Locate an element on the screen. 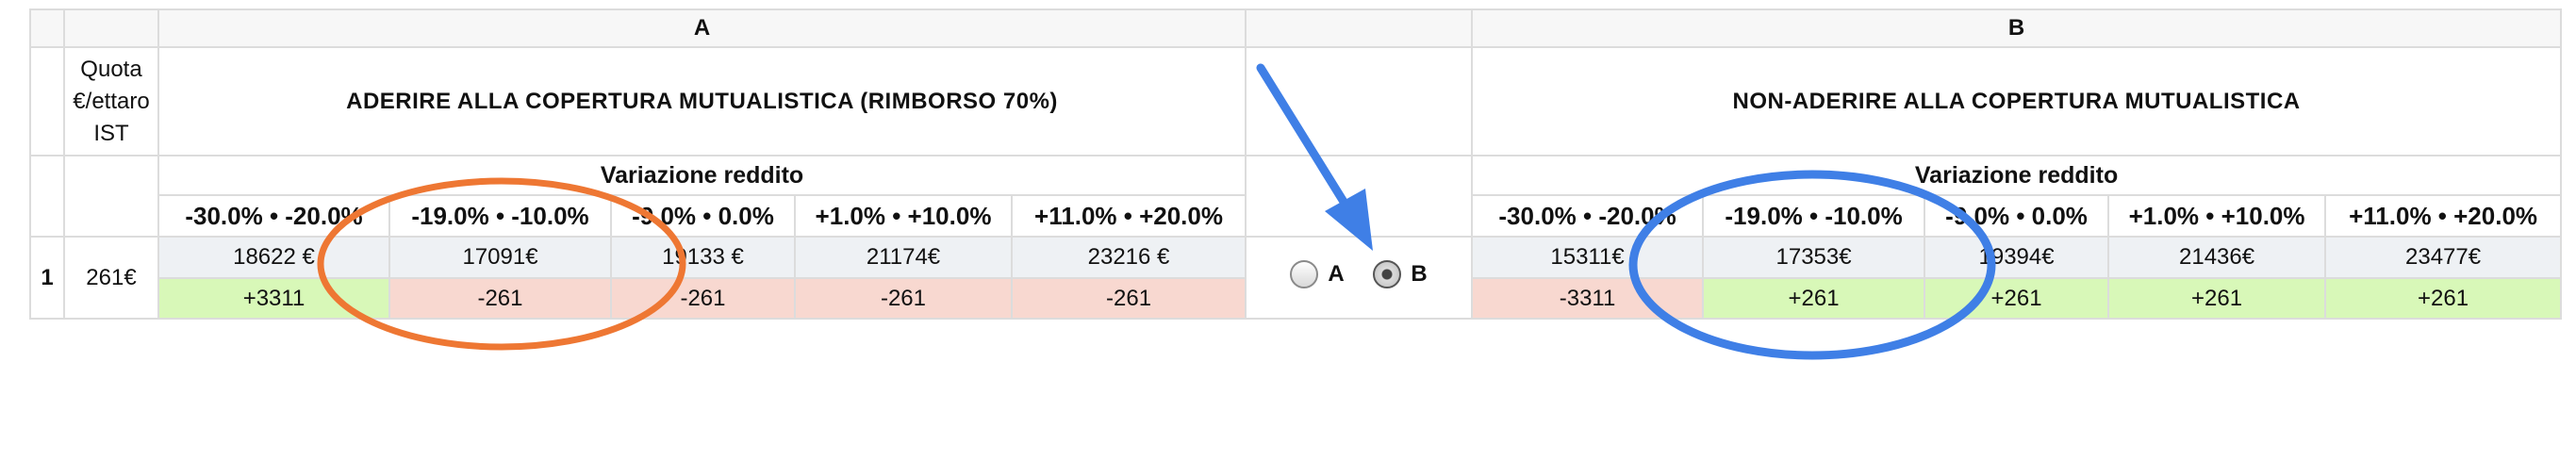 The width and height of the screenshot is (2576, 461). delta-b-4: +261 is located at coordinates (2217, 298).